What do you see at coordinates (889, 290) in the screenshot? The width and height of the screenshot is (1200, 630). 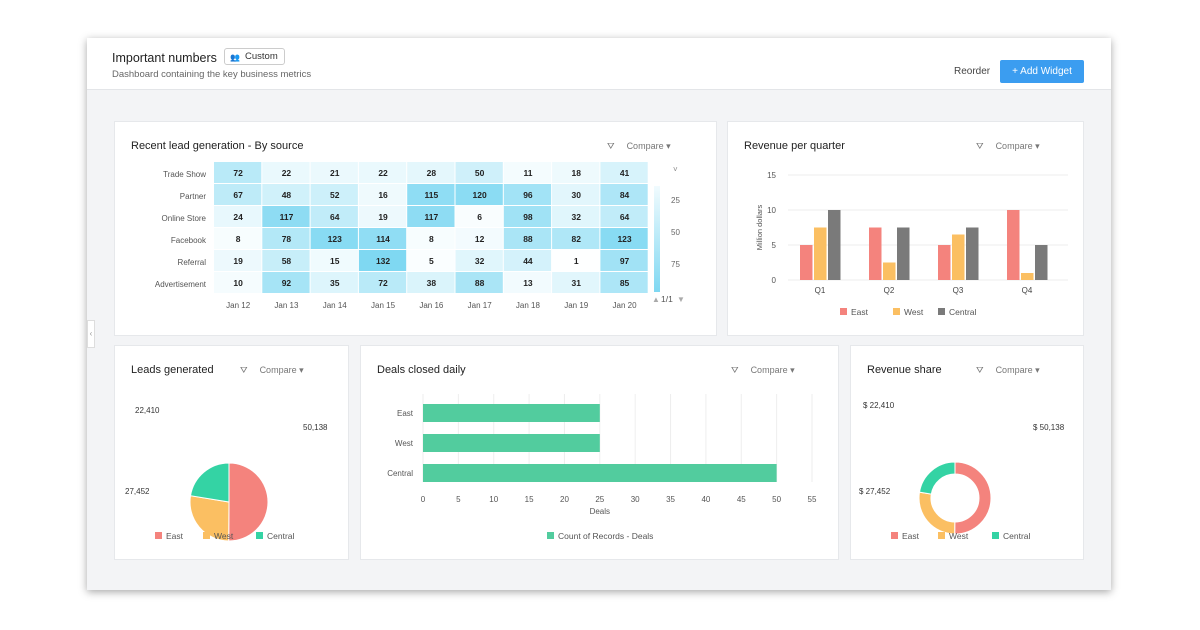 I see `x-tick: Q2` at bounding box center [889, 290].